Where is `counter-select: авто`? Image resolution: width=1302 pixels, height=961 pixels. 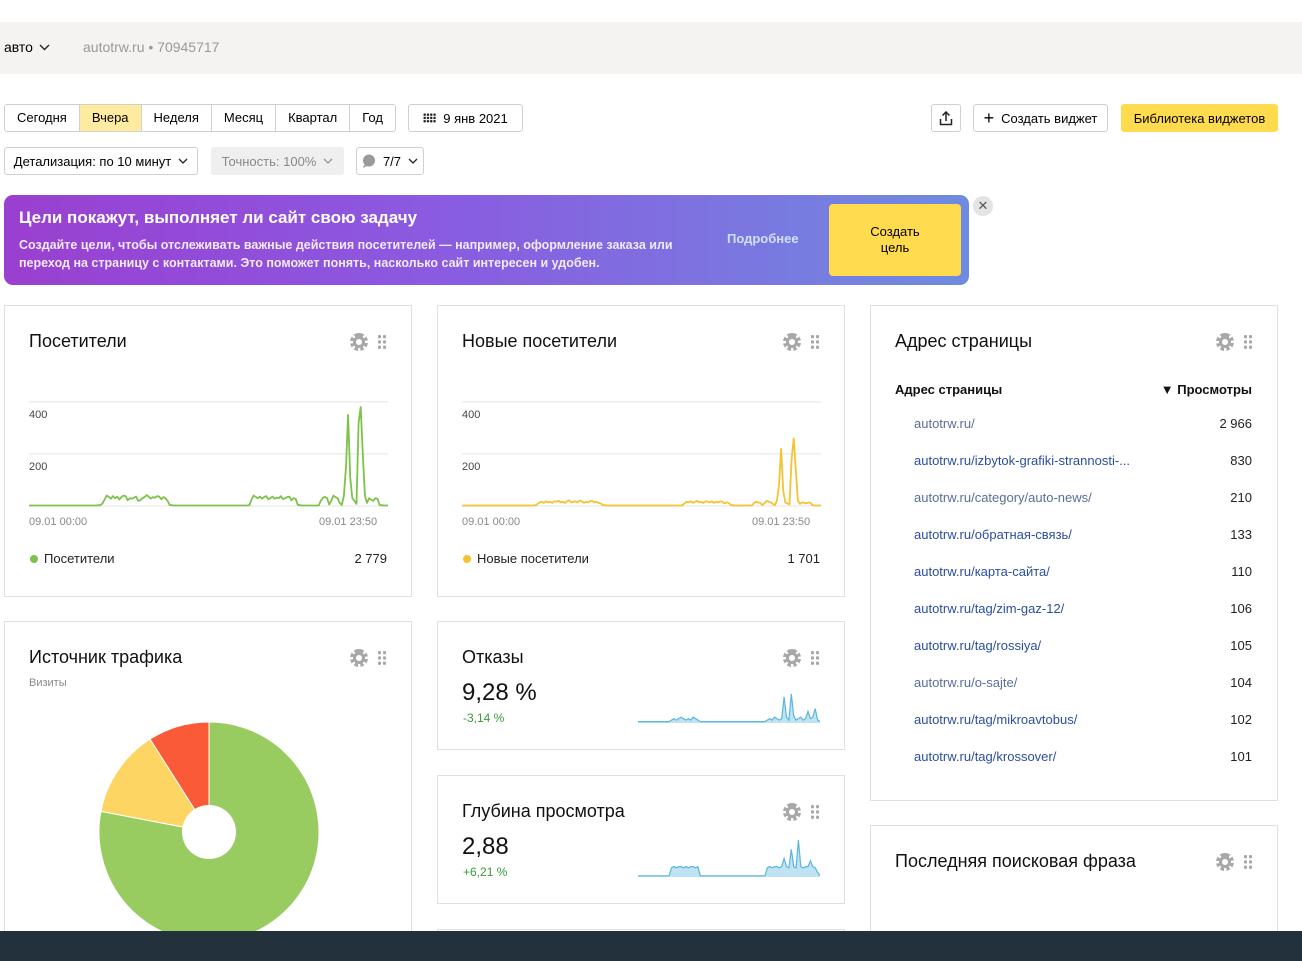 counter-select: авто is located at coordinates (27, 47).